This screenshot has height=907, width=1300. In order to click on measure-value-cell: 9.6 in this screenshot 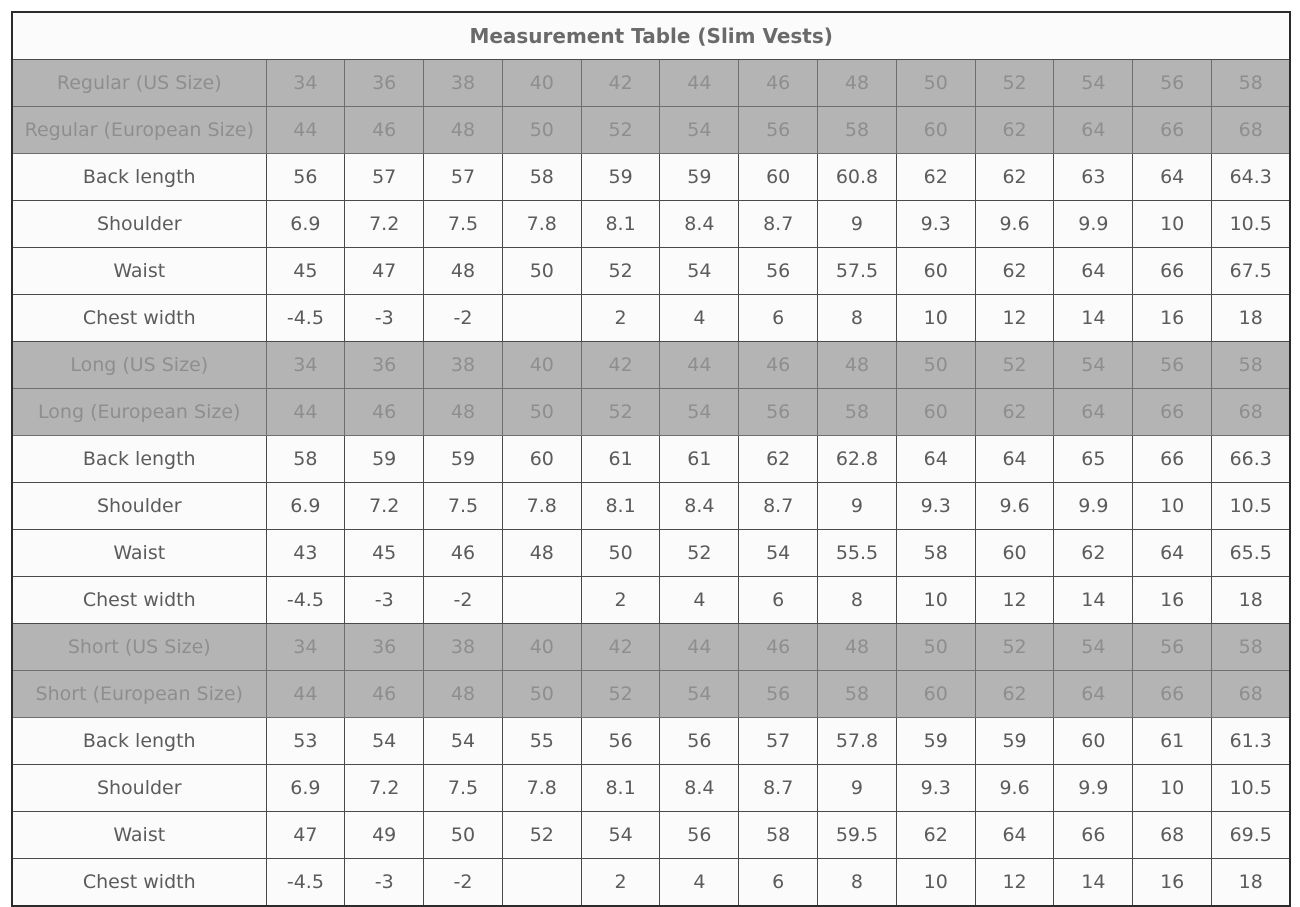, I will do `click(1014, 224)`.